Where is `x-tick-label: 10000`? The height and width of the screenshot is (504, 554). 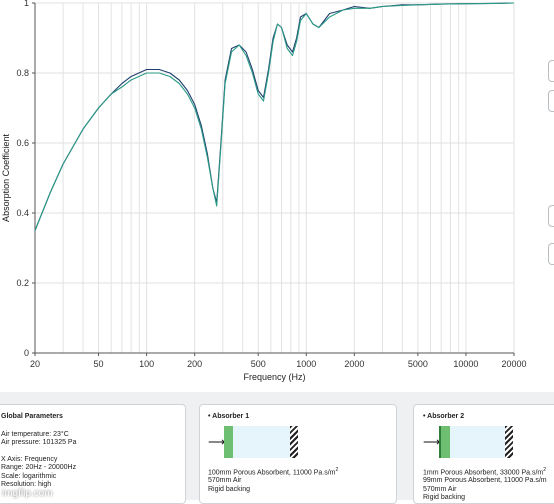 x-tick-label: 10000 is located at coordinates (465, 364).